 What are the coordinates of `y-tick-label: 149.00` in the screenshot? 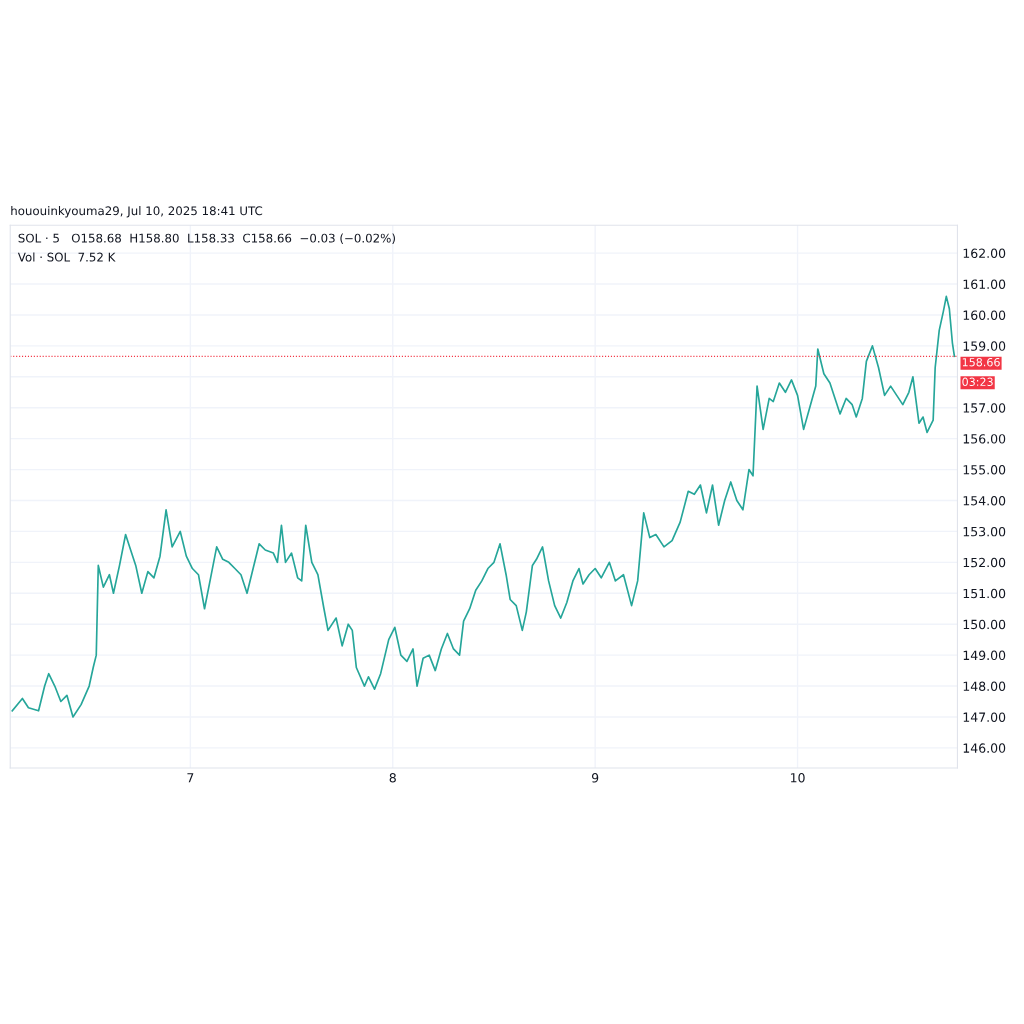 It's located at (984, 655).